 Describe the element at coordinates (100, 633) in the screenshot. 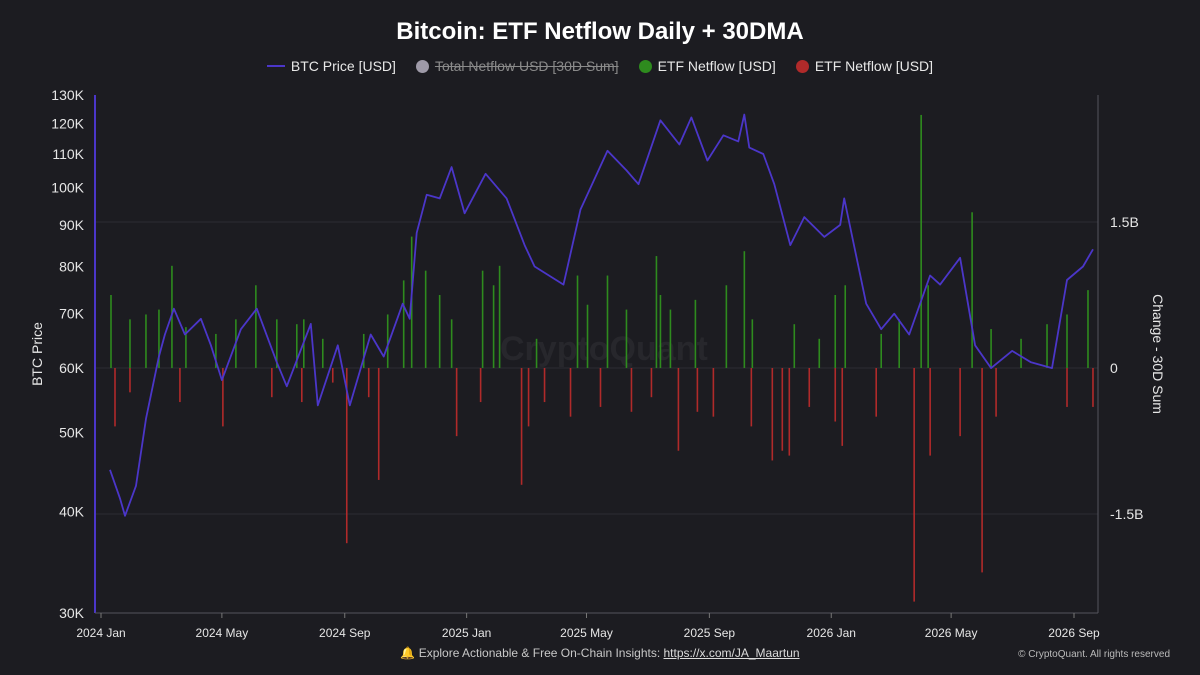

I see `x-tick-label: 2024 Jan` at that location.